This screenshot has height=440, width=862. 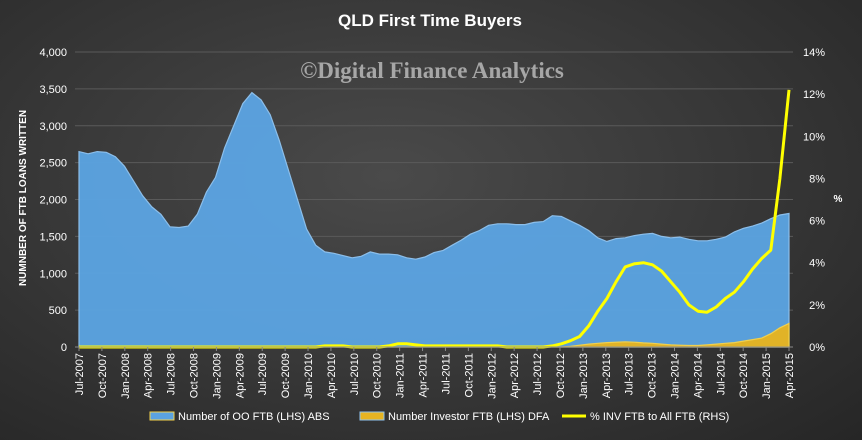 I want to click on x-tick-label: Jul-2012, so click(x=538, y=374).